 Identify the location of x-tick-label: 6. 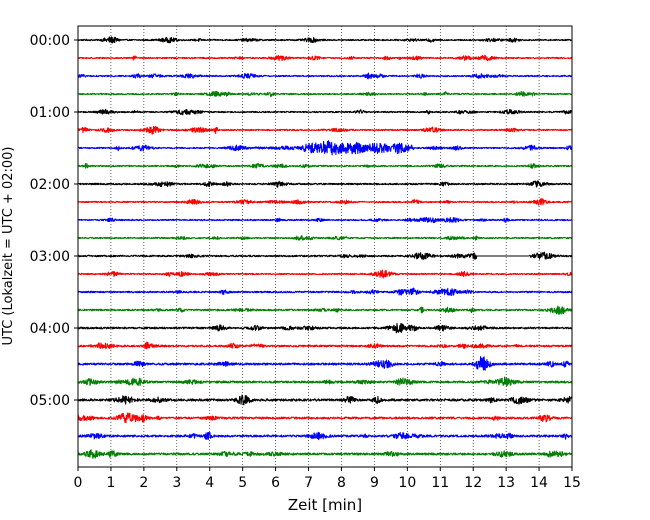
(275, 483).